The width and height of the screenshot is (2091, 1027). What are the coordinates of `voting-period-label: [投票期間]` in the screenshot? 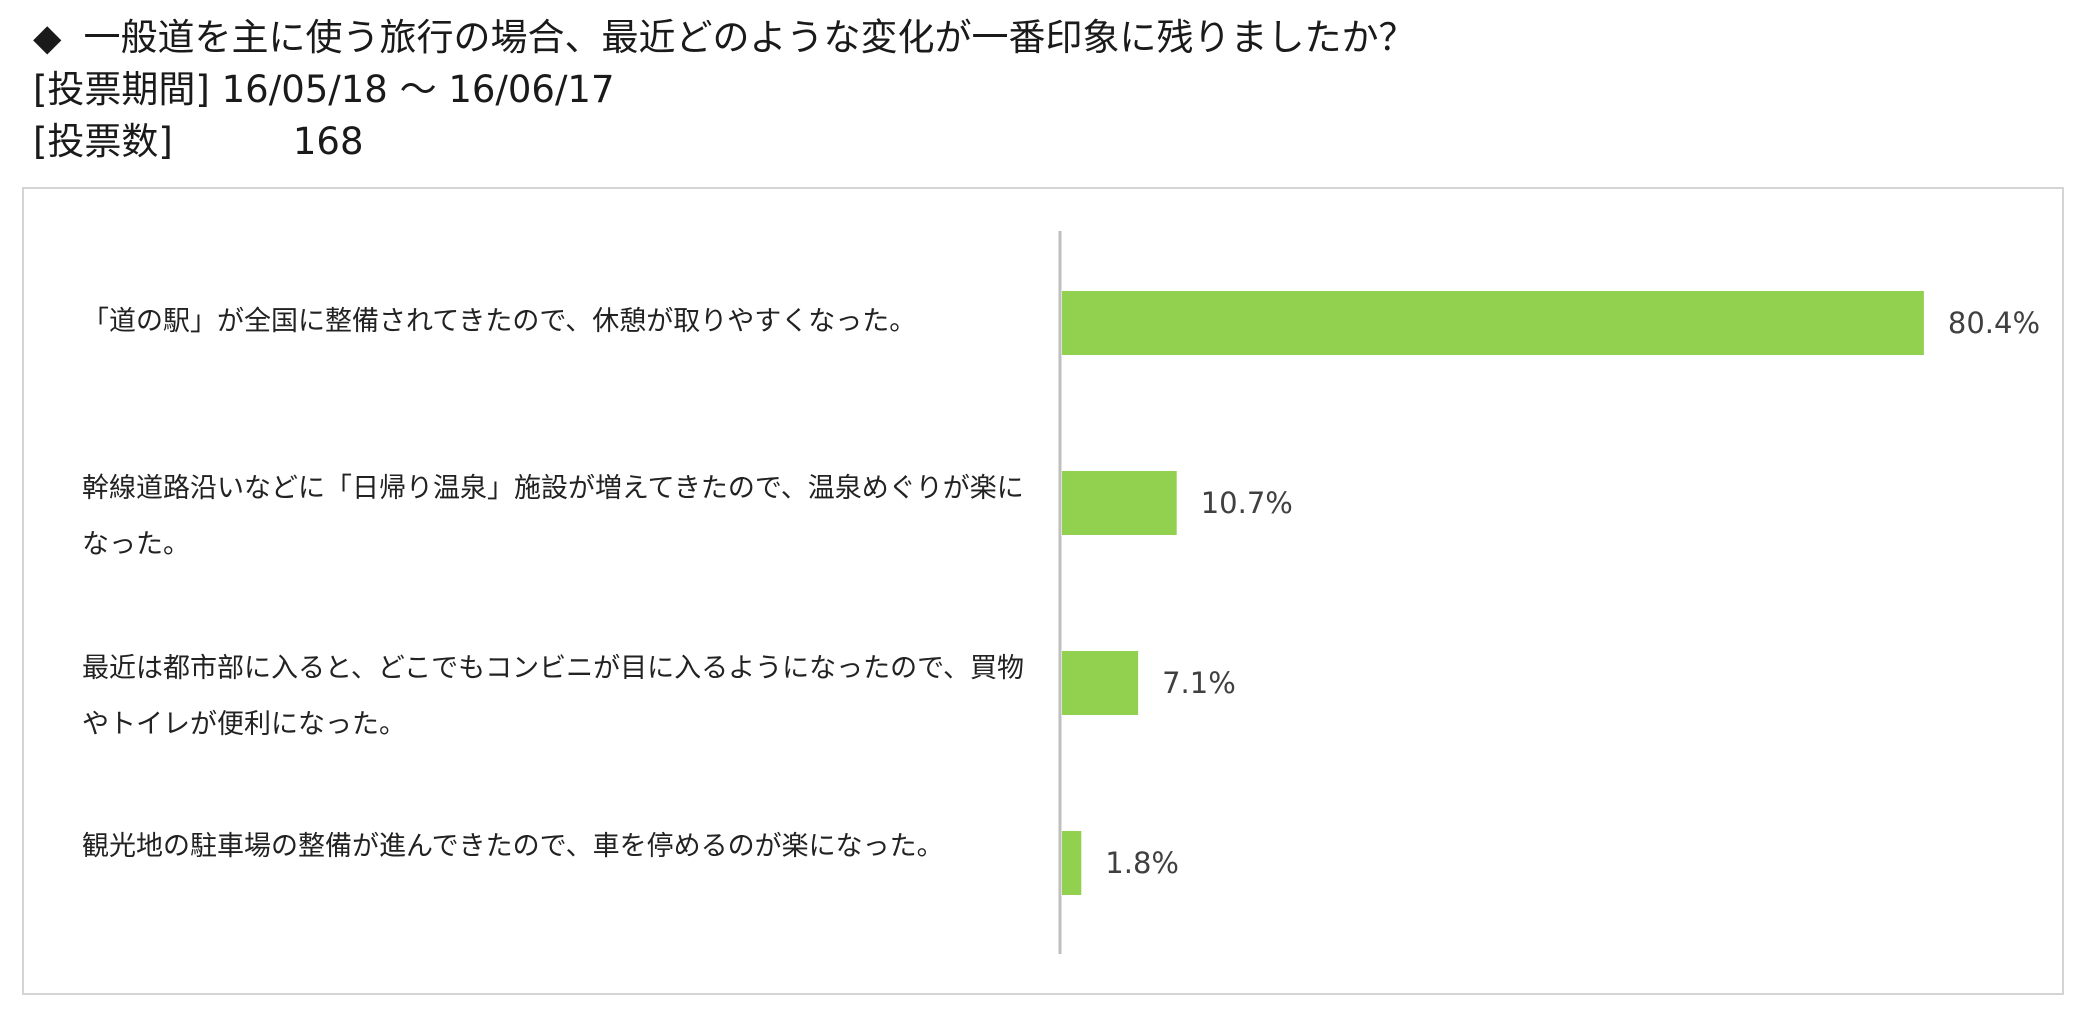 It's located at (121, 89).